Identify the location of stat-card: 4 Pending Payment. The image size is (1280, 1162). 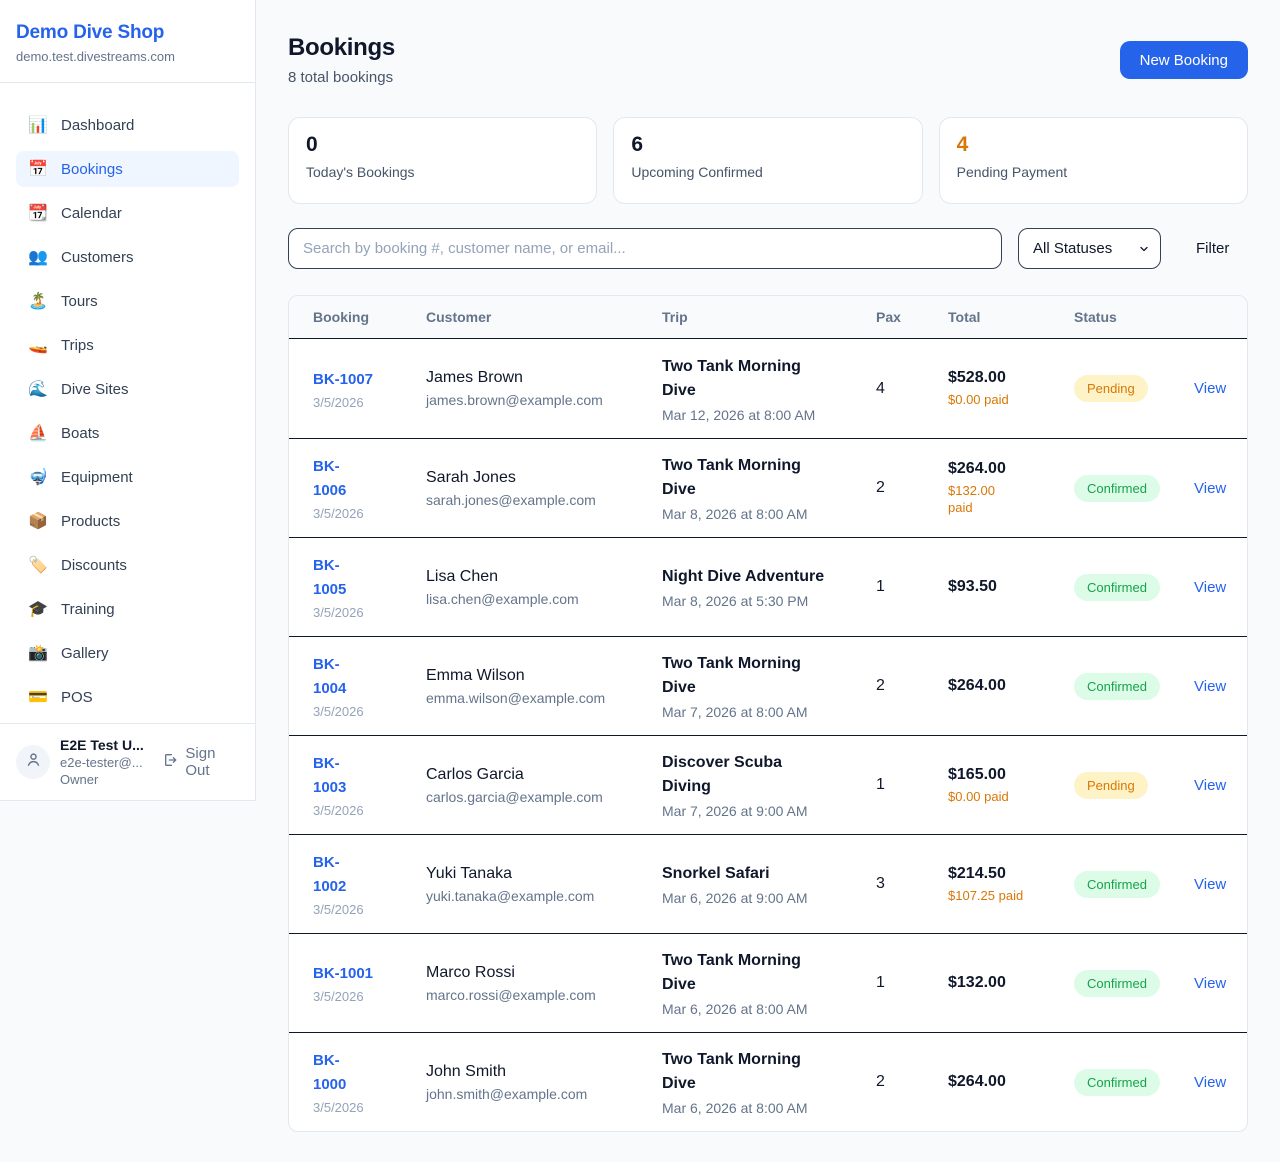
(1093, 160).